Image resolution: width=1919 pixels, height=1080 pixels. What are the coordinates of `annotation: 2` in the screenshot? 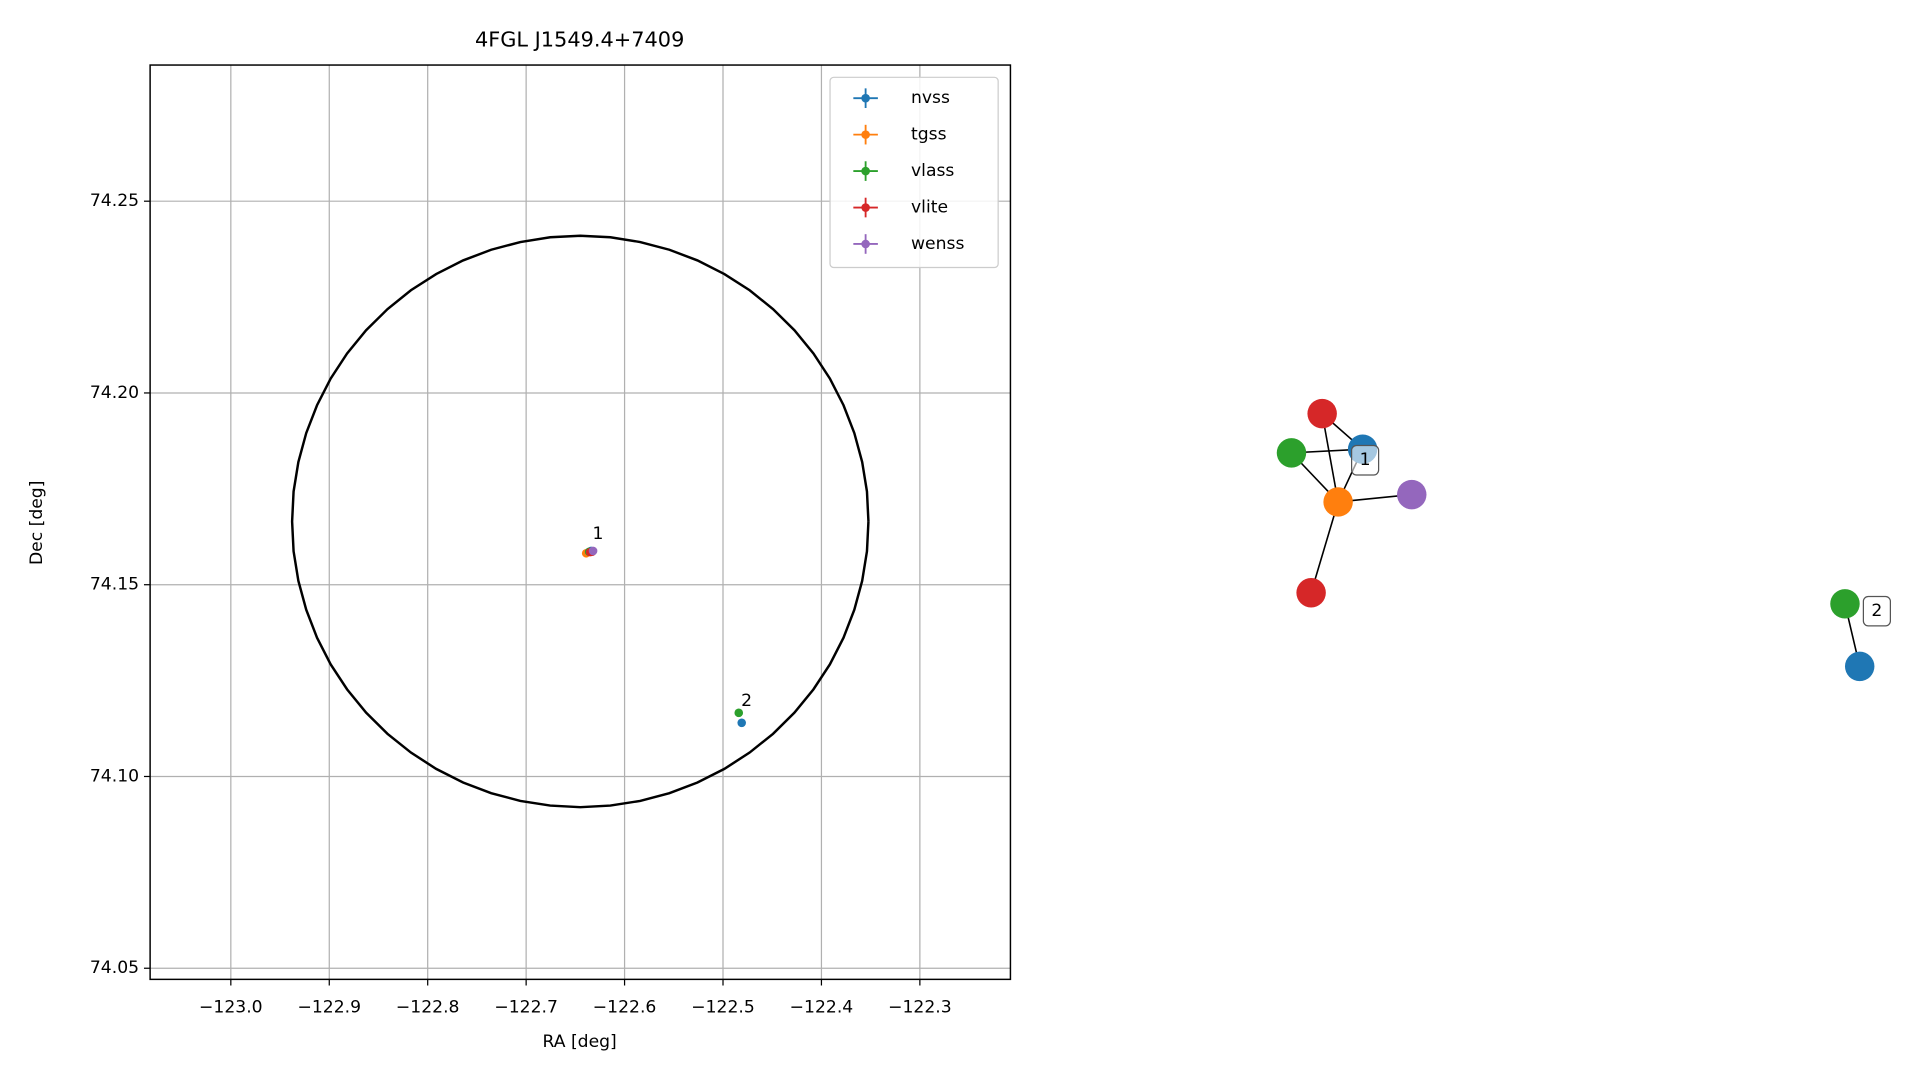 It's located at (746, 701).